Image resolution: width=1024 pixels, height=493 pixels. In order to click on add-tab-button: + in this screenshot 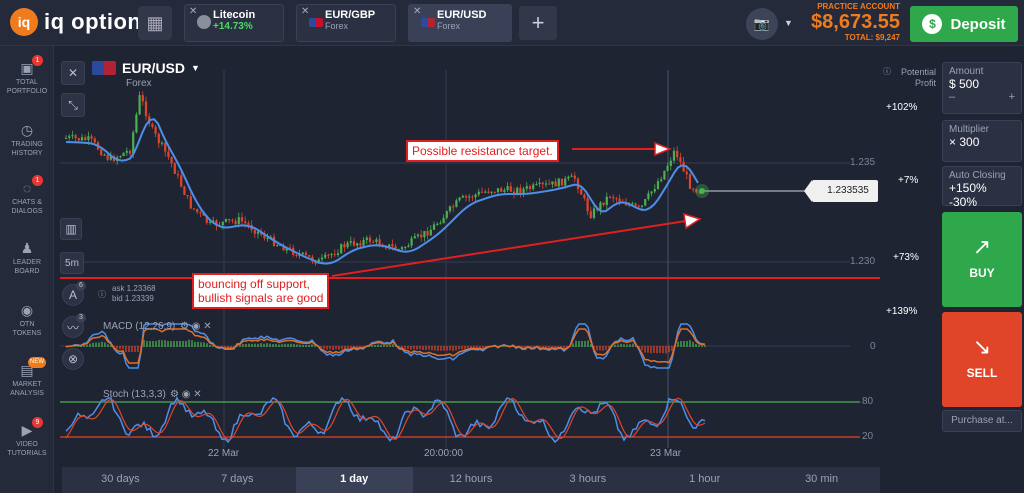, I will do `click(538, 23)`.